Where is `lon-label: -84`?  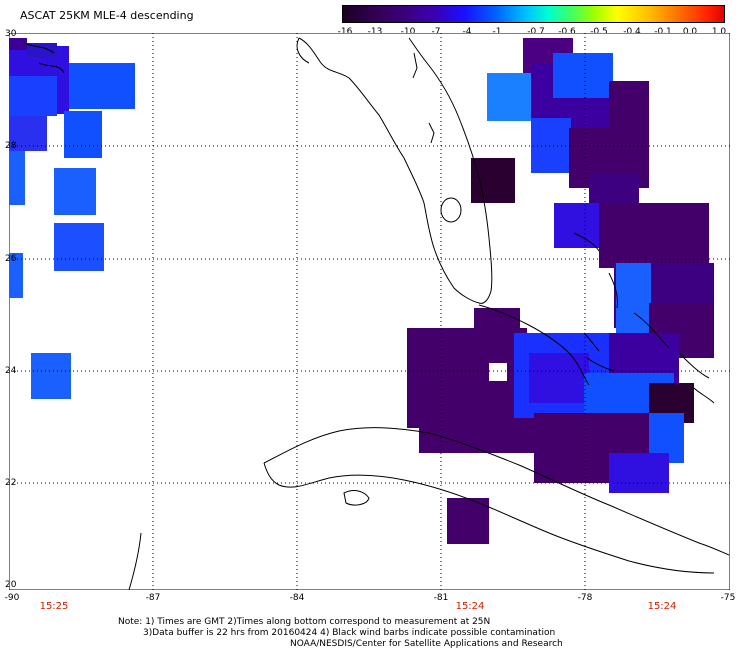 lon-label: -84 is located at coordinates (297, 598).